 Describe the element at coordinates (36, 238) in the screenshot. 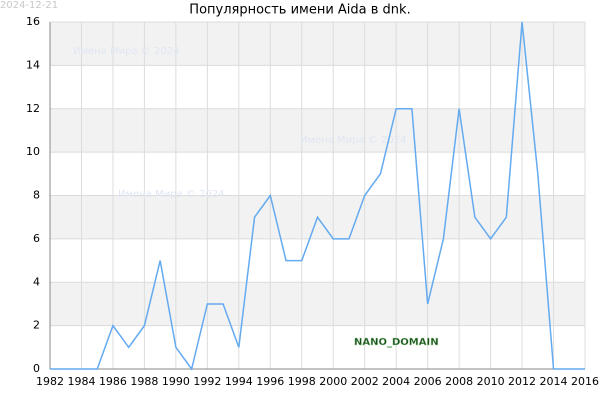

I see `y-tick-label: 6` at that location.